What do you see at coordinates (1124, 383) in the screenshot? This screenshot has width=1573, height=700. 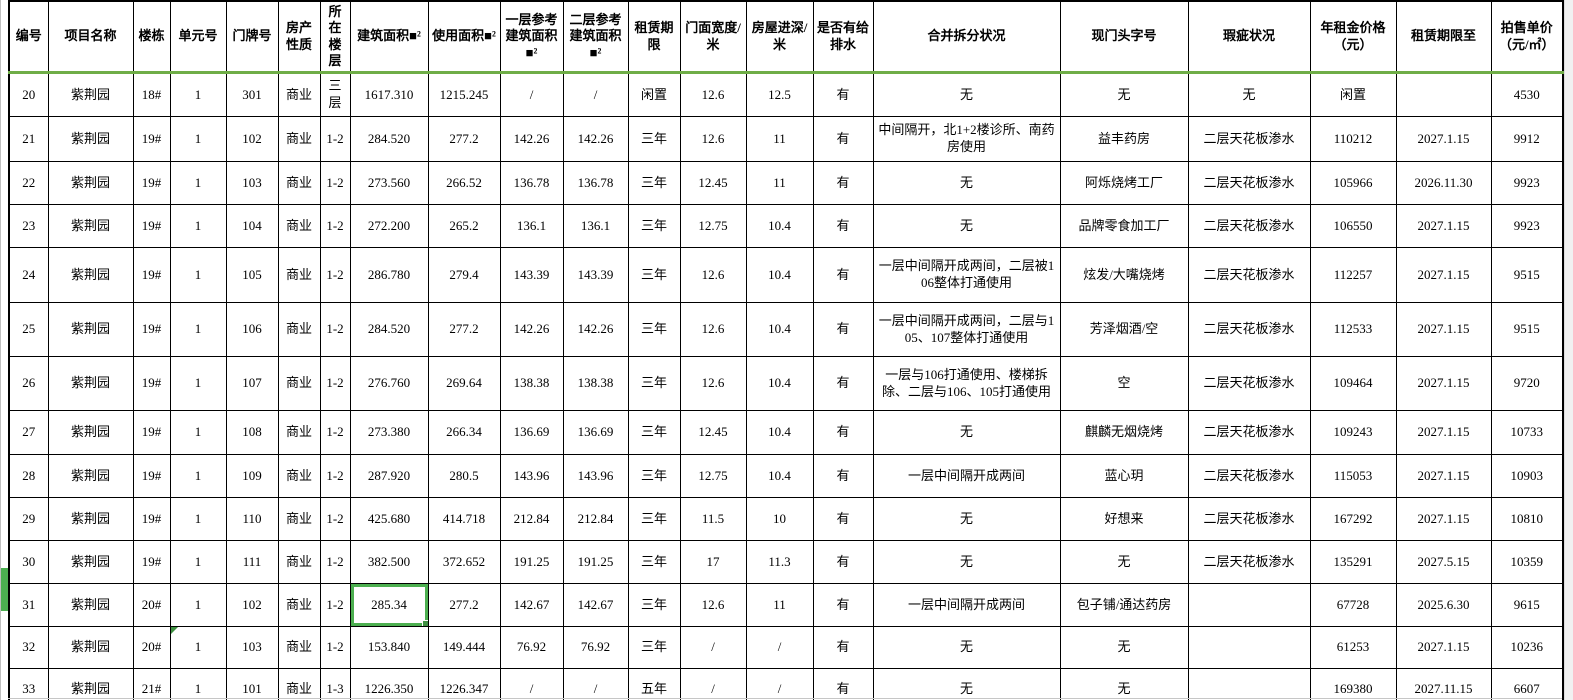 I see `table-cell: 空` at bounding box center [1124, 383].